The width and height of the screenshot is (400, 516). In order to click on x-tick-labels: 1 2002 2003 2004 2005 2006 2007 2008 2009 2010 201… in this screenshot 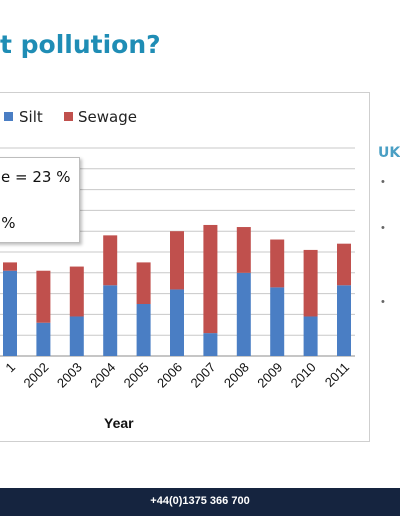, I will do `click(177, 375)`.